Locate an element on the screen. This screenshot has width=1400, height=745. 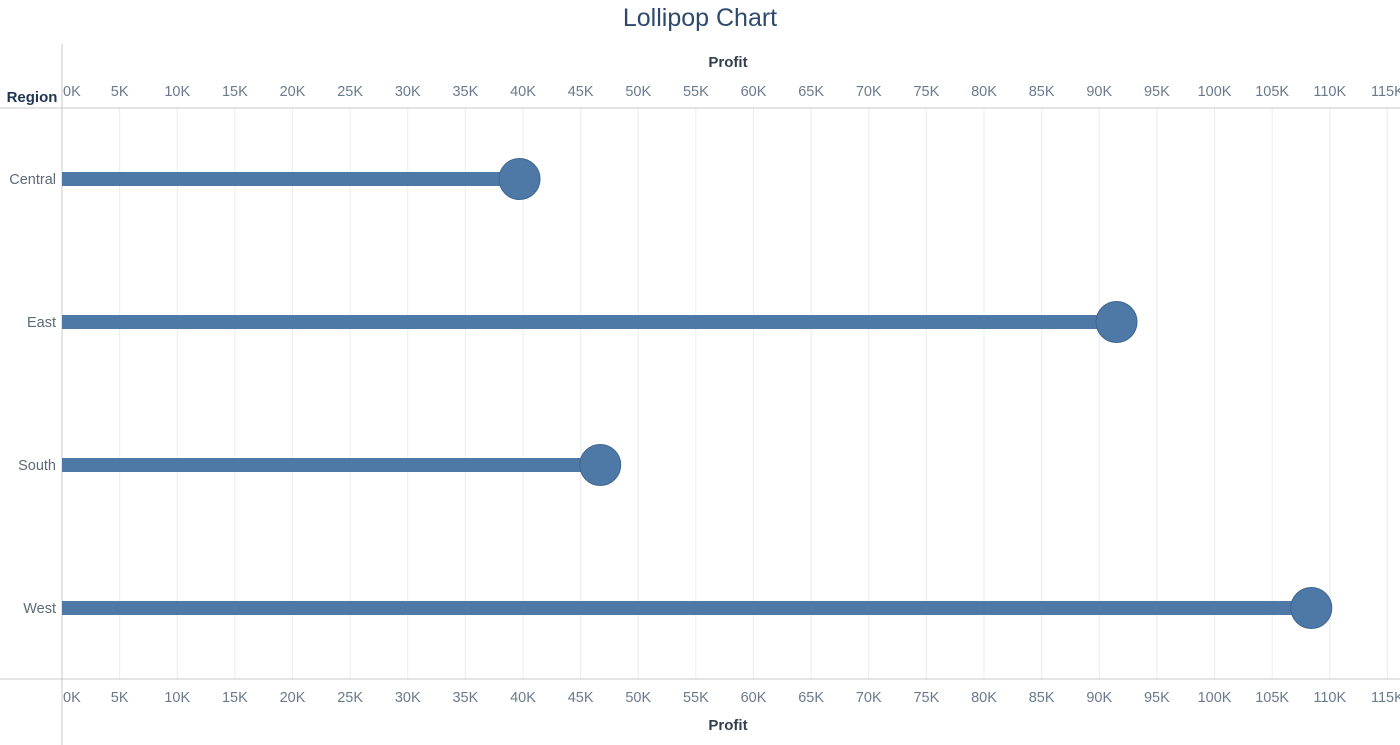
top-x-tick-label: 60K is located at coordinates (754, 92).